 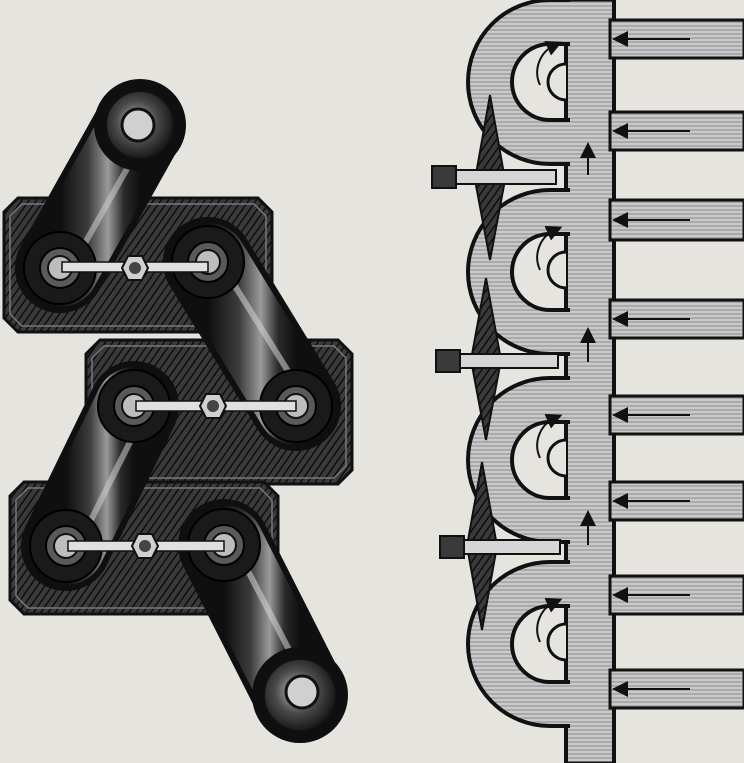 I want to click on tube-end-cap-bottom, so click(x=300, y=695).